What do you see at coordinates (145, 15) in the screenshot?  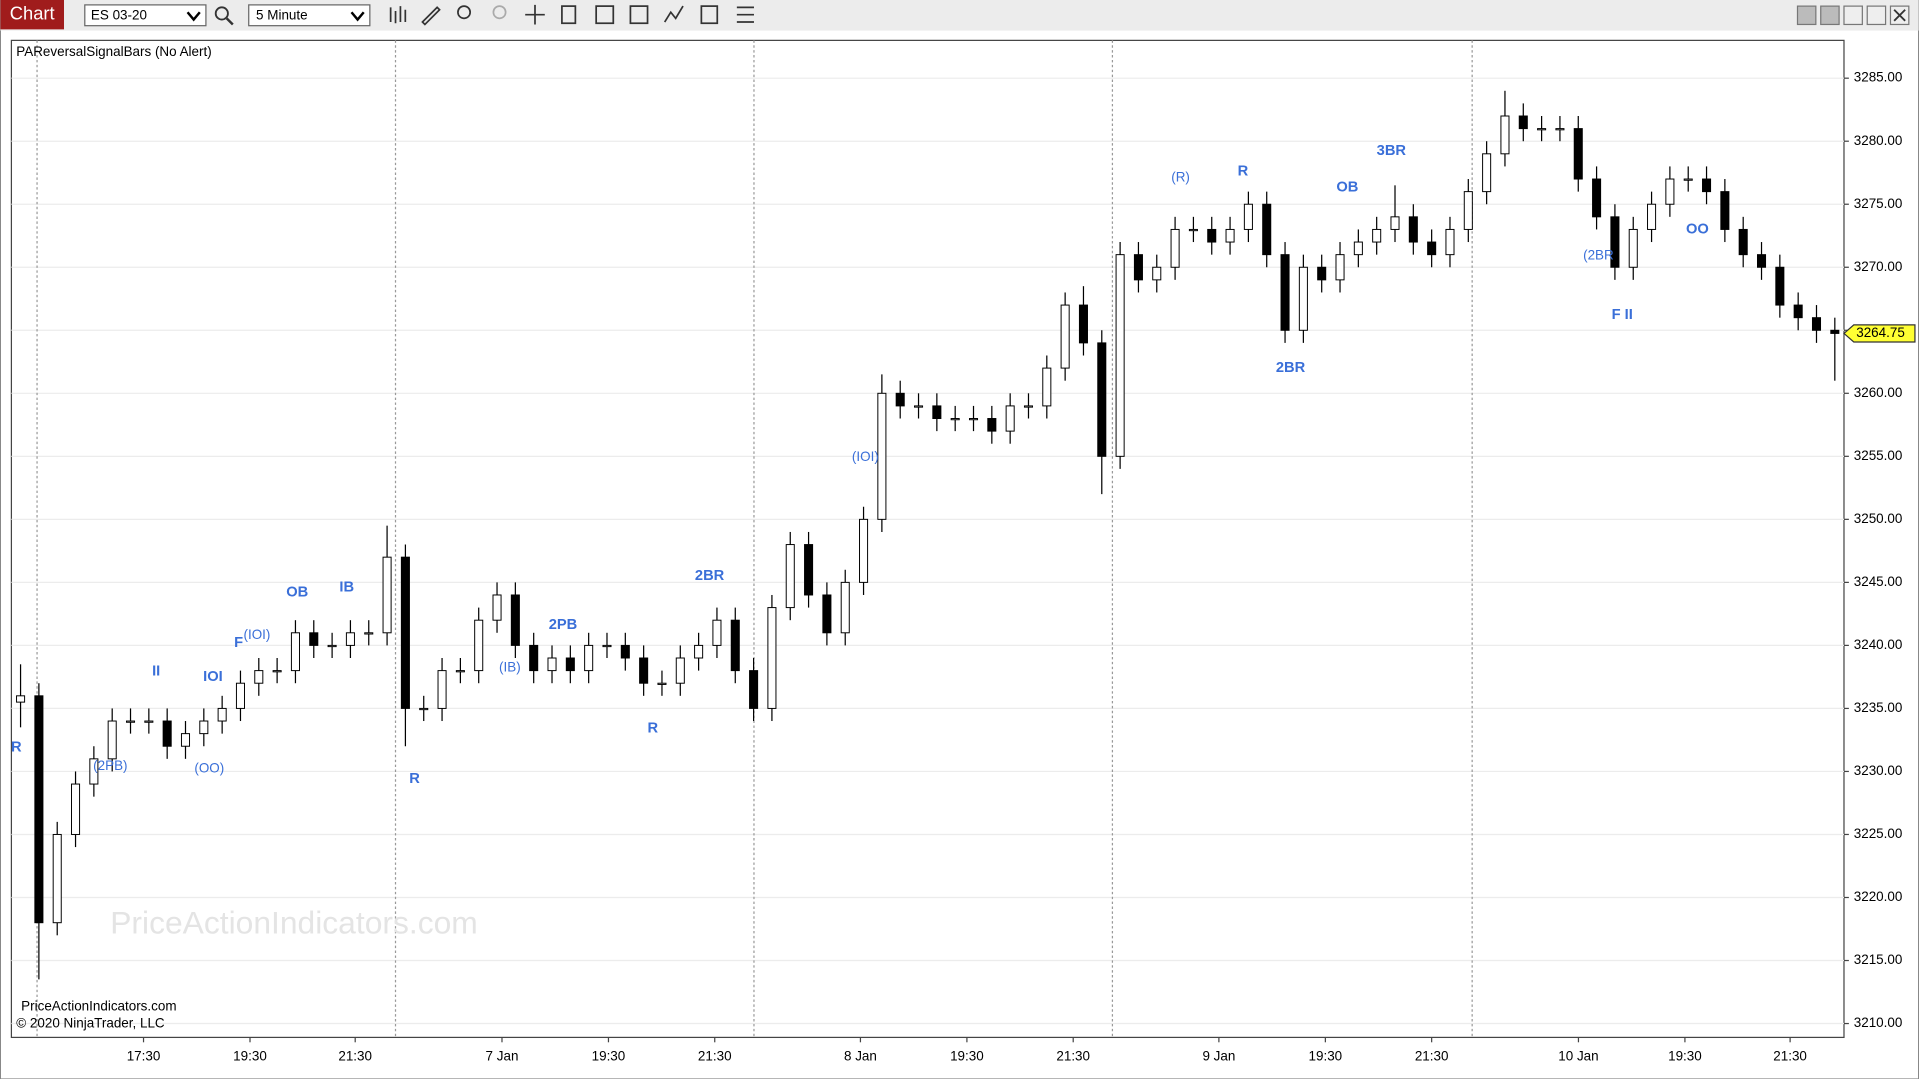 I see `instrument-select` at bounding box center [145, 15].